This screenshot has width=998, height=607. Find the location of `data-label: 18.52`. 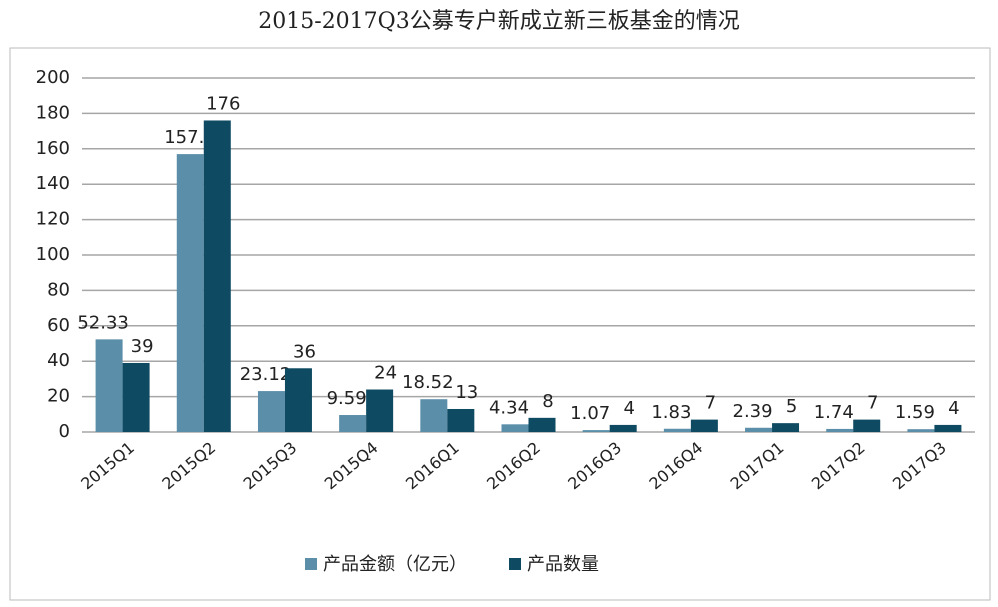

data-label: 18.52 is located at coordinates (428, 382).